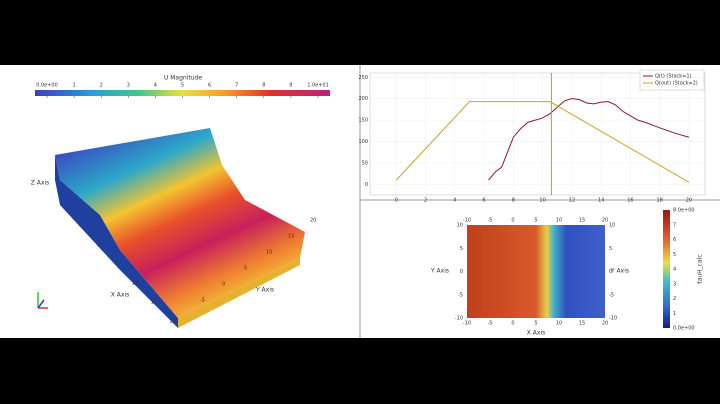 This screenshot has width=720, height=404. What do you see at coordinates (601, 201) in the screenshot?
I see `tick-label: 14` at bounding box center [601, 201].